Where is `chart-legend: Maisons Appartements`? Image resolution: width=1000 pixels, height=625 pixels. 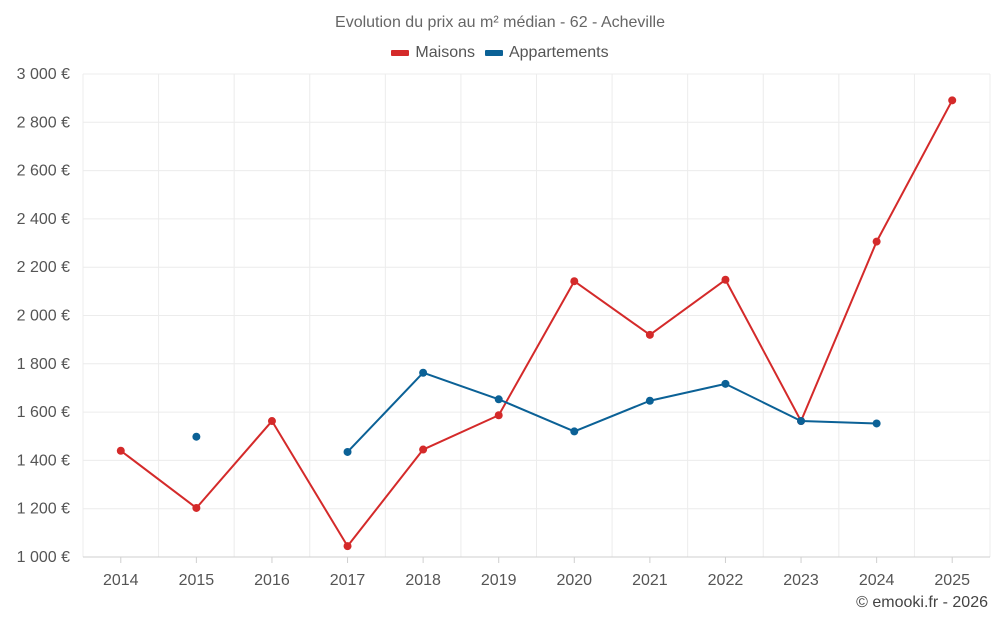
chart-legend: Maisons Appartements is located at coordinates (500, 53).